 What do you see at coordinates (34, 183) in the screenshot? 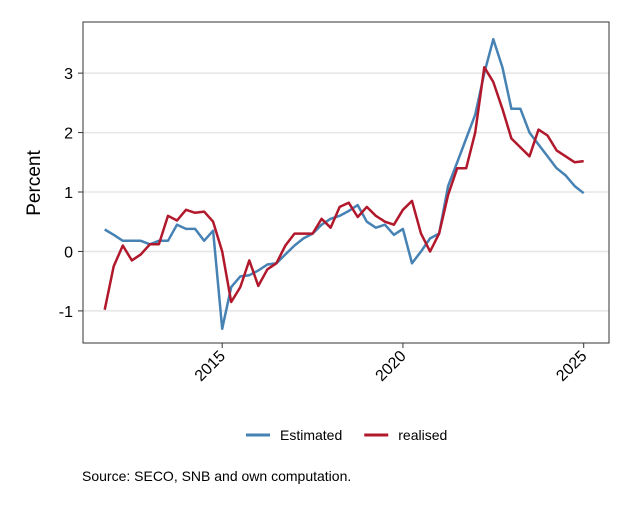
I see `y-axis-label: Percent` at bounding box center [34, 183].